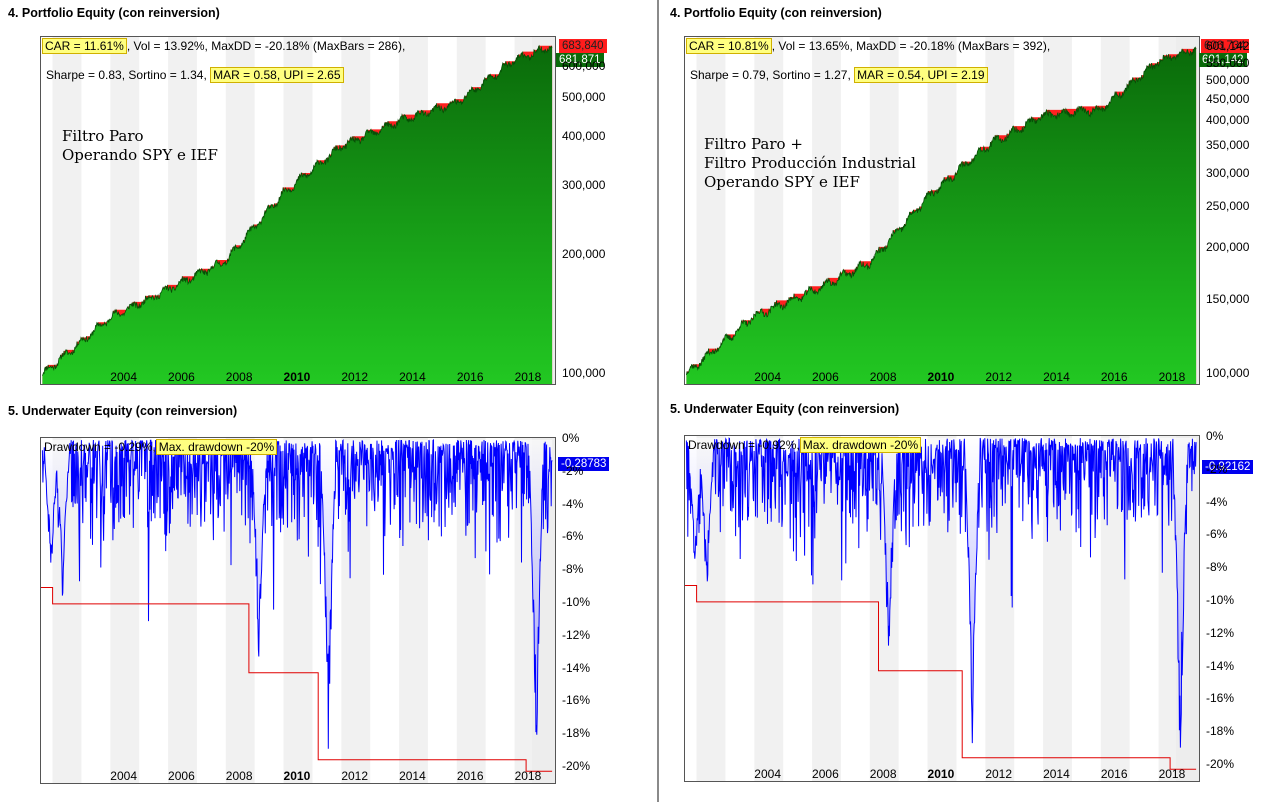  What do you see at coordinates (999, 377) in the screenshot?
I see `right-equity-xtick: 2012` at bounding box center [999, 377].